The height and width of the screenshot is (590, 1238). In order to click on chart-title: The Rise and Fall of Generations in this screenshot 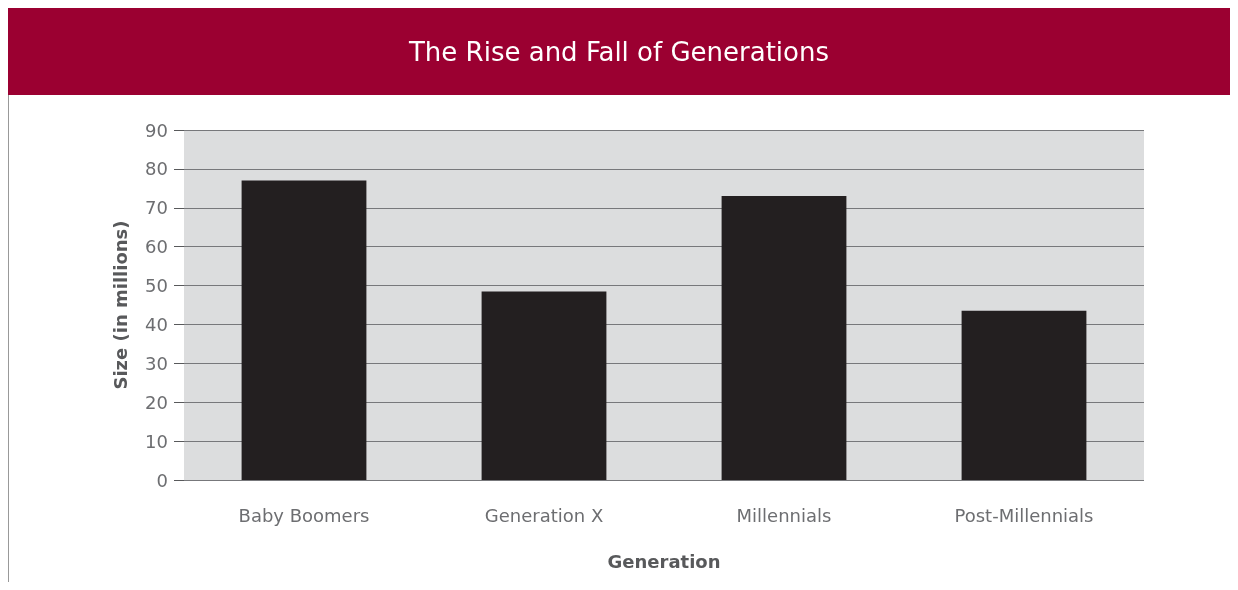, I will do `click(619, 51)`.